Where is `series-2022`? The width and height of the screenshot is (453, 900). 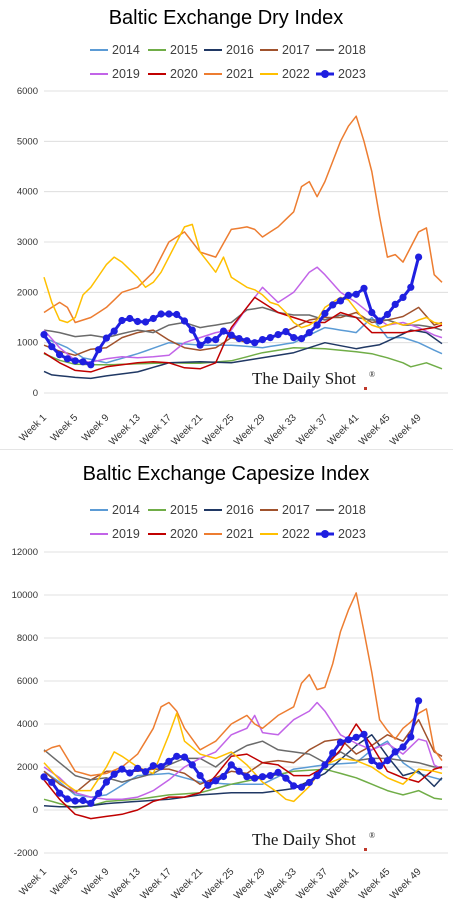
series-2022 is located at coordinates (243, 757).